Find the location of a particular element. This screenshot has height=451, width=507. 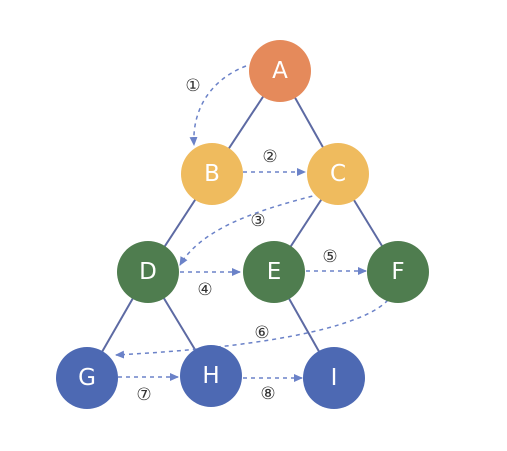

node-e-label: E is located at coordinates (274, 272).